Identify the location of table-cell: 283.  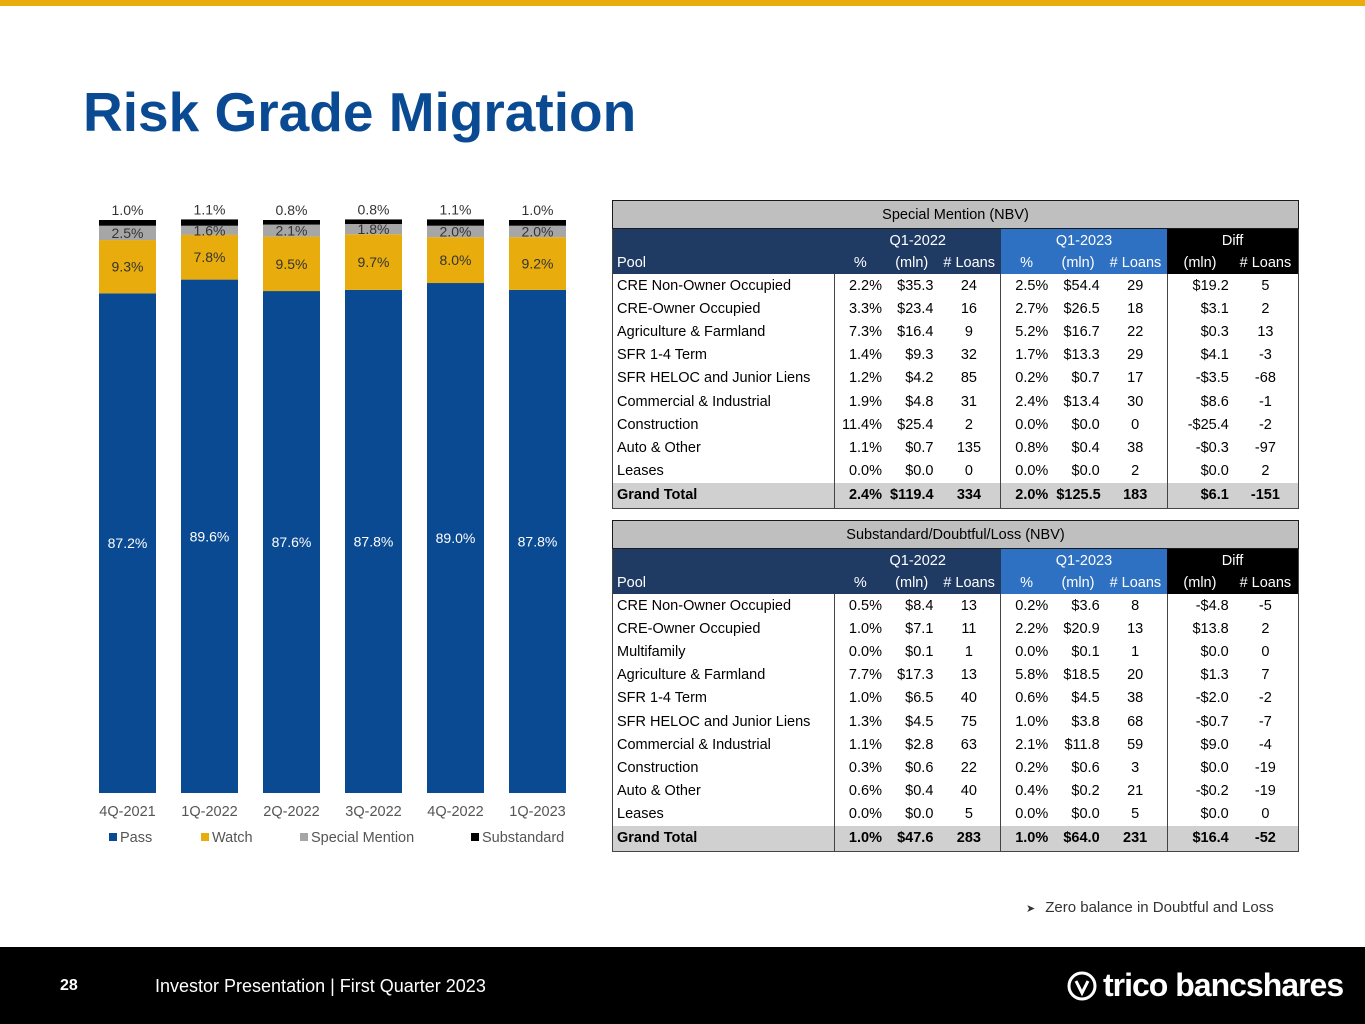
(969, 838).